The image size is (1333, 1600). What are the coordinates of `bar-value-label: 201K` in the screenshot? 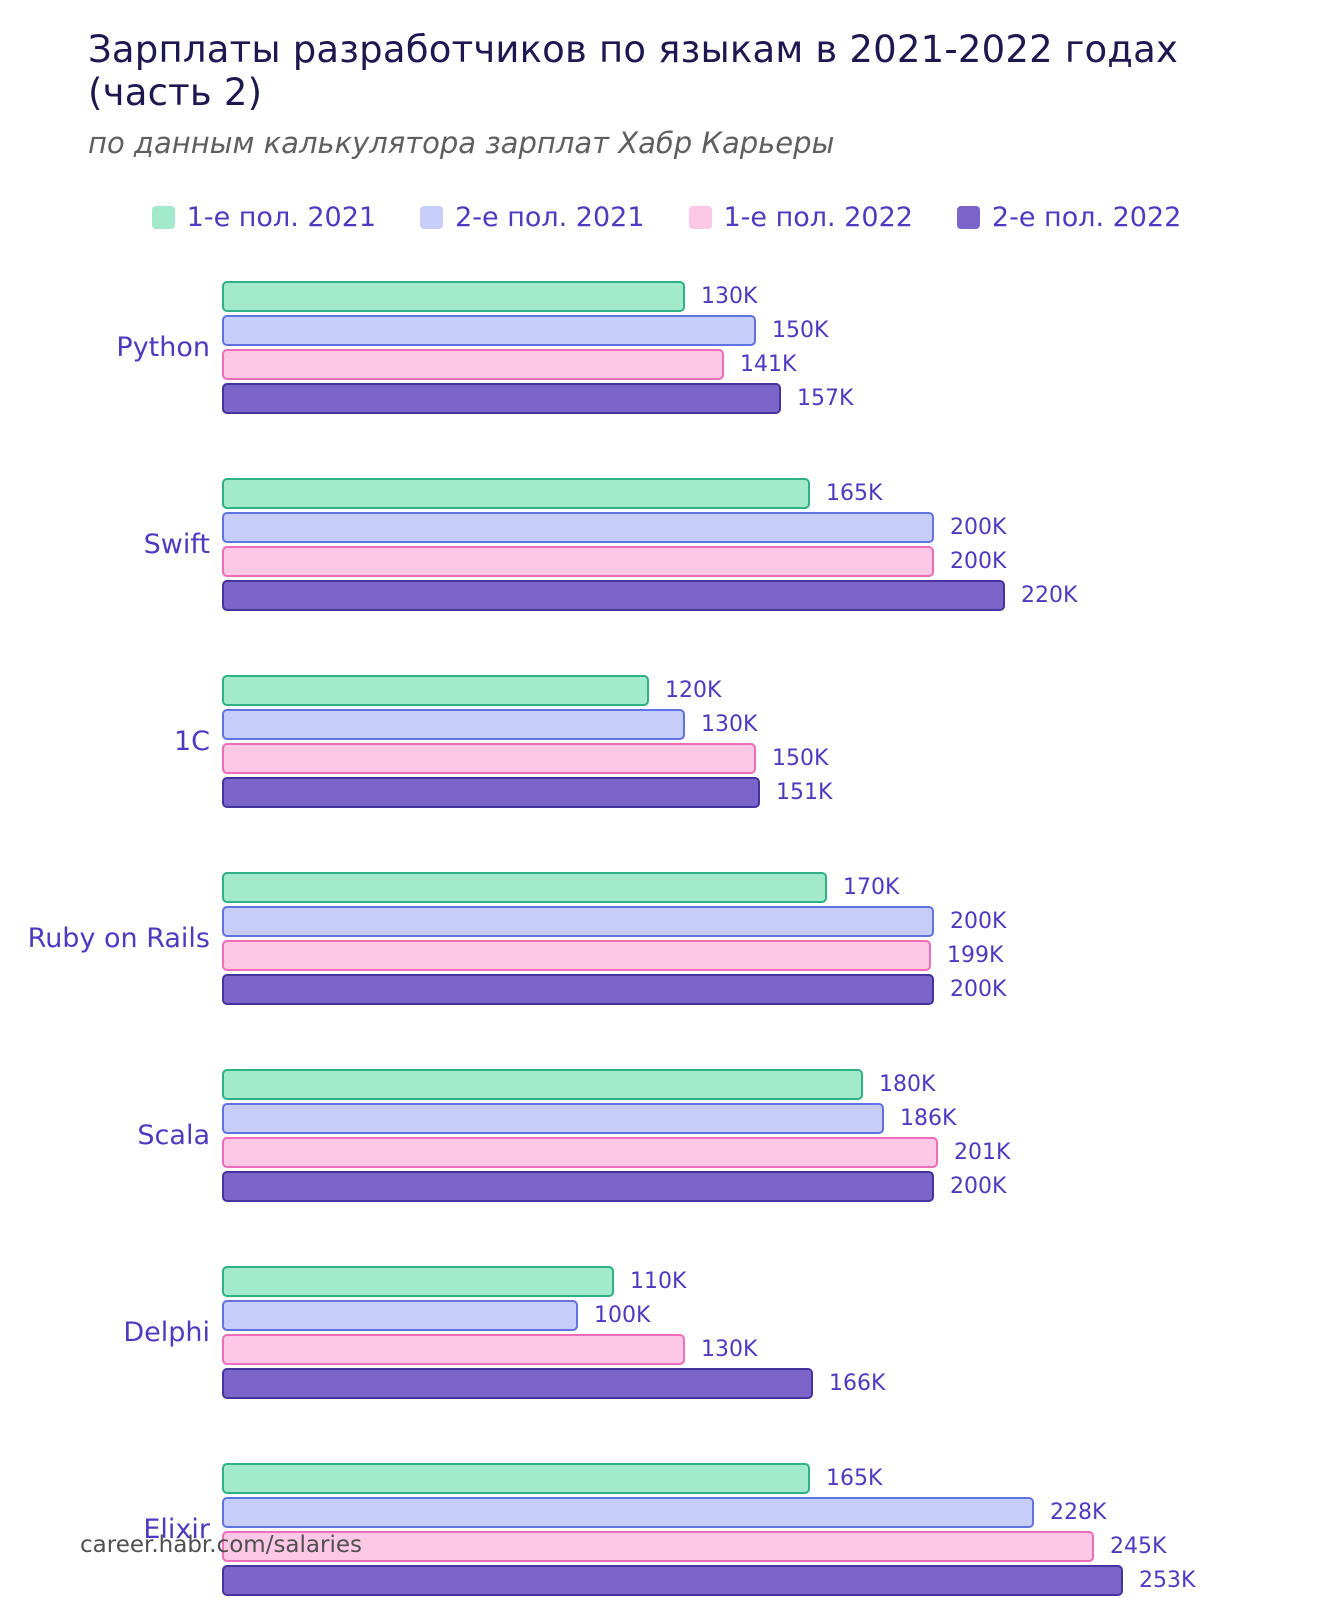 It's located at (982, 1152).